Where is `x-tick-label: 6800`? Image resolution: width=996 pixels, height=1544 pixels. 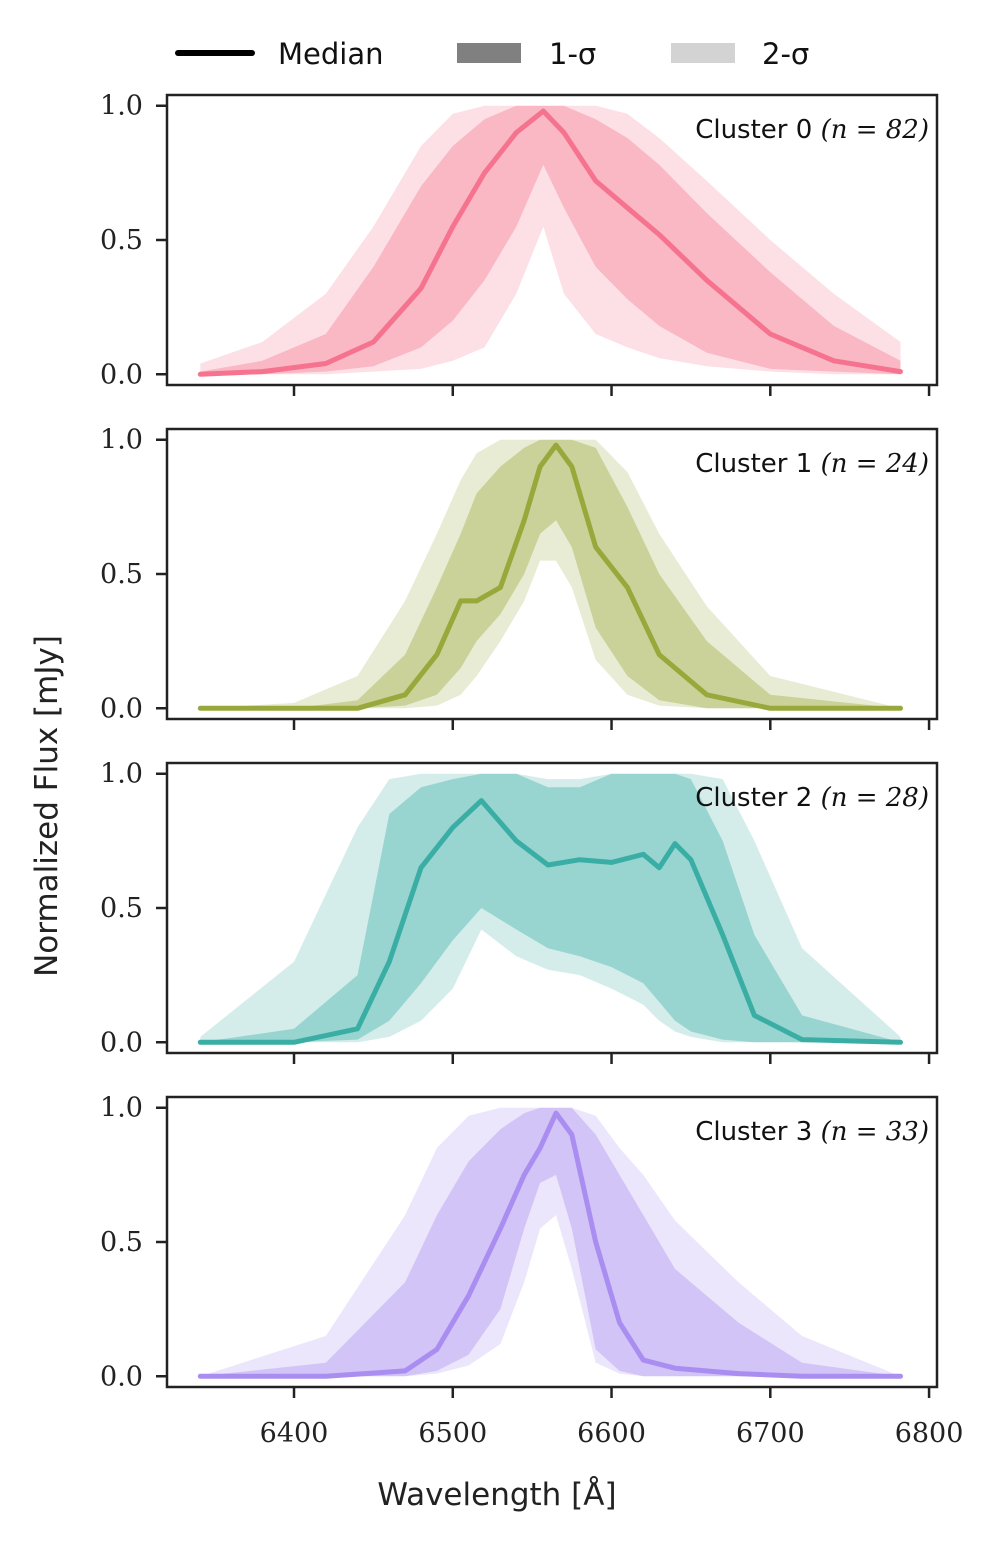 x-tick-label: 6800 is located at coordinates (929, 1433).